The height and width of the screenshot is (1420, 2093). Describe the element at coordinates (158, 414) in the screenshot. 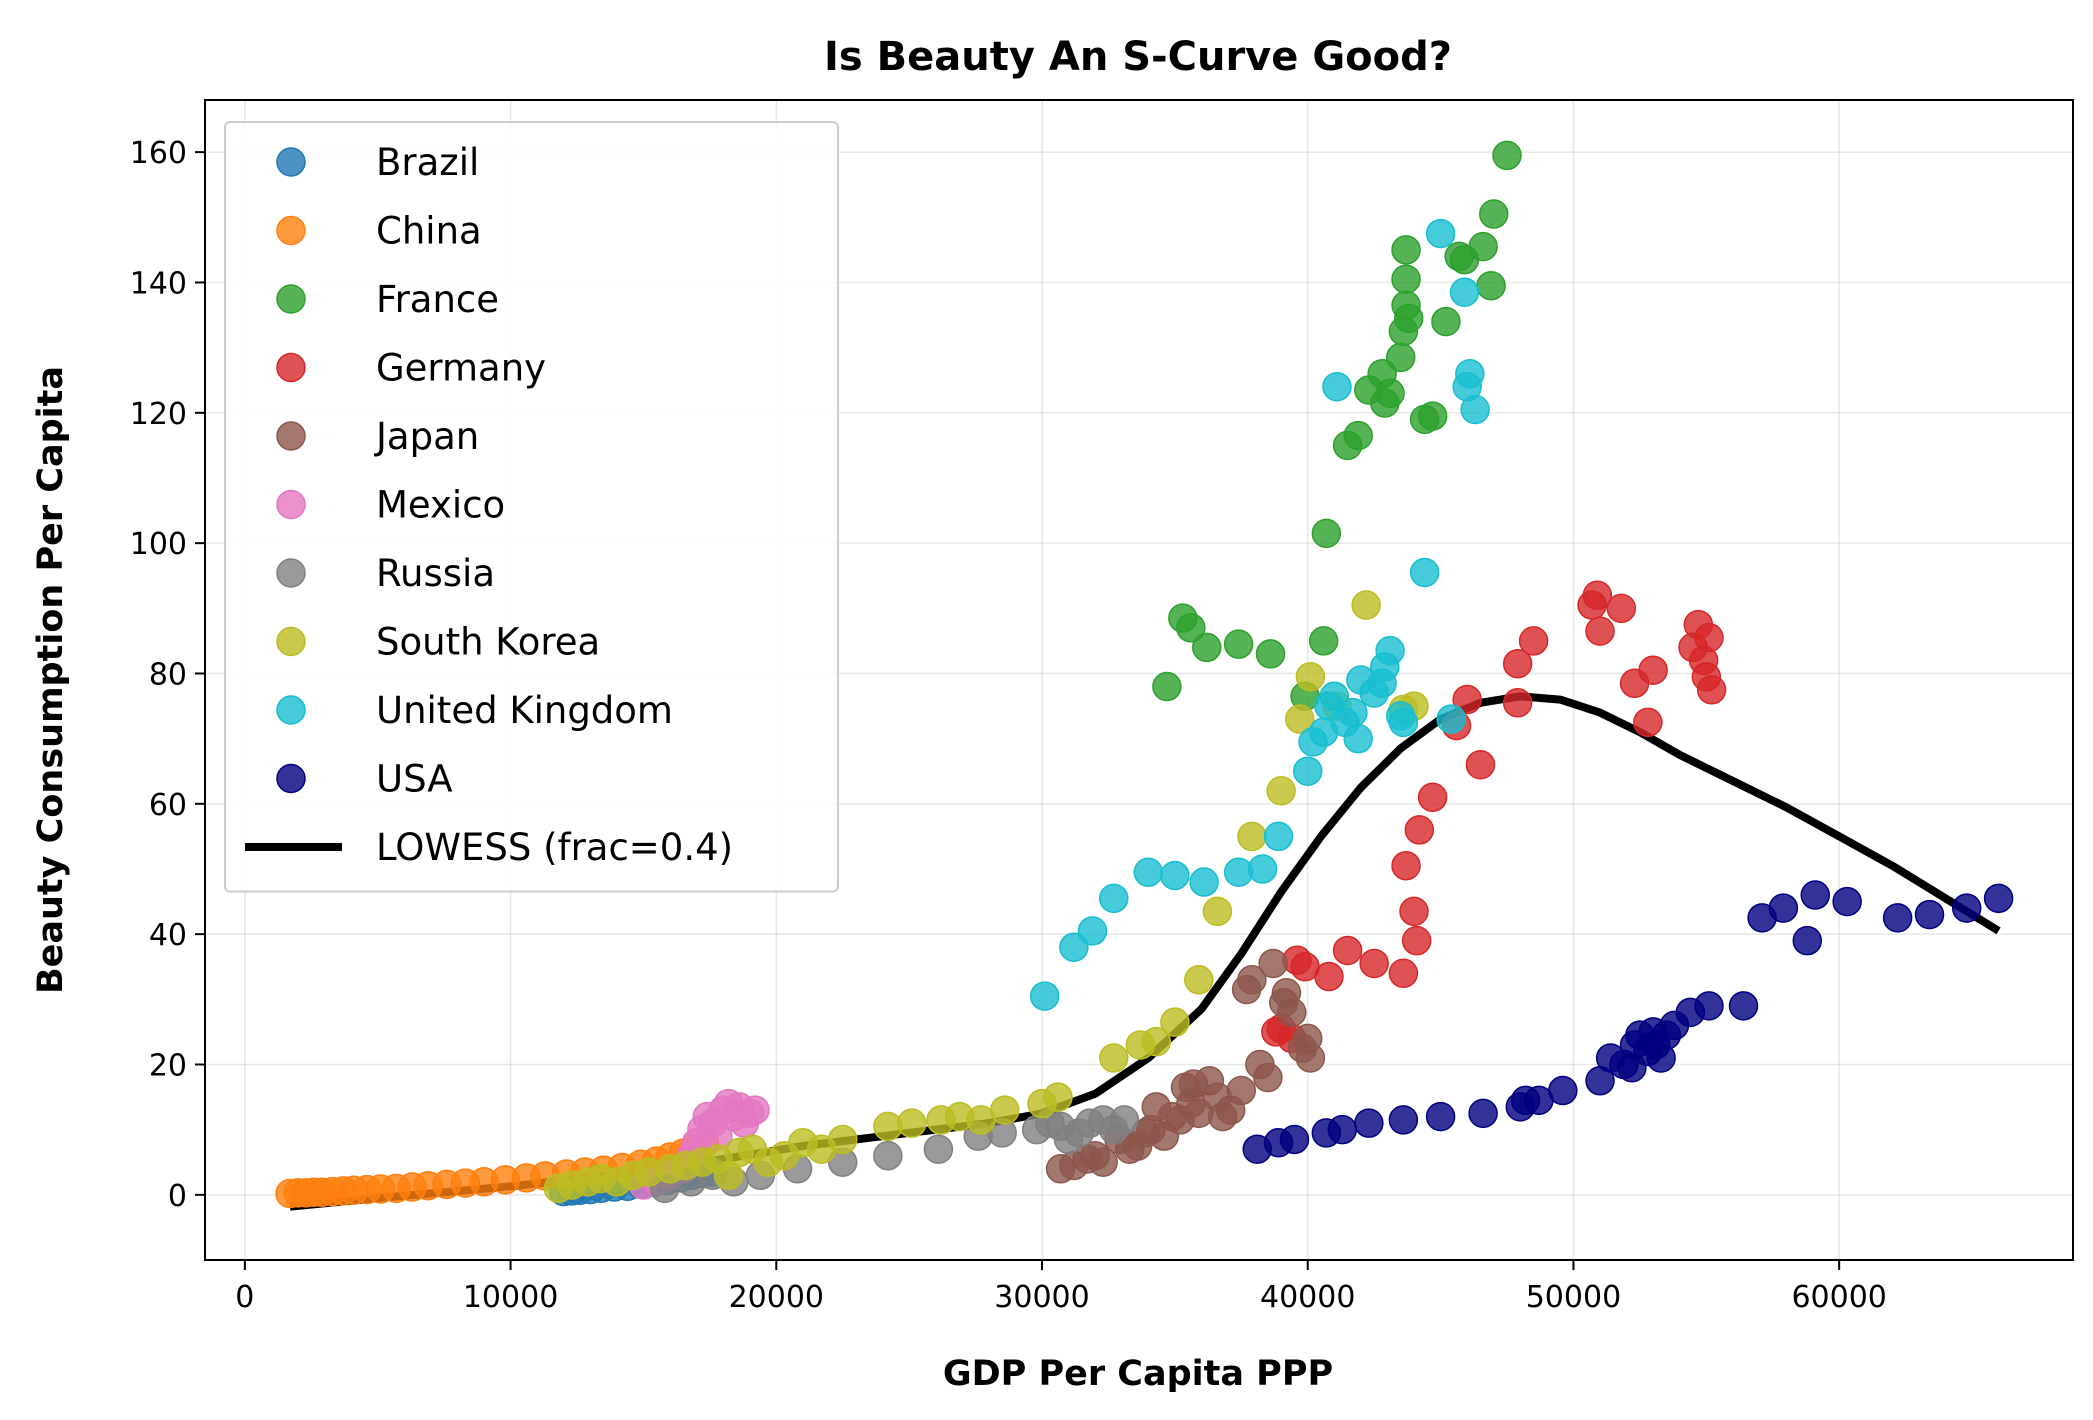

I see `y-tick-label: 120` at that location.